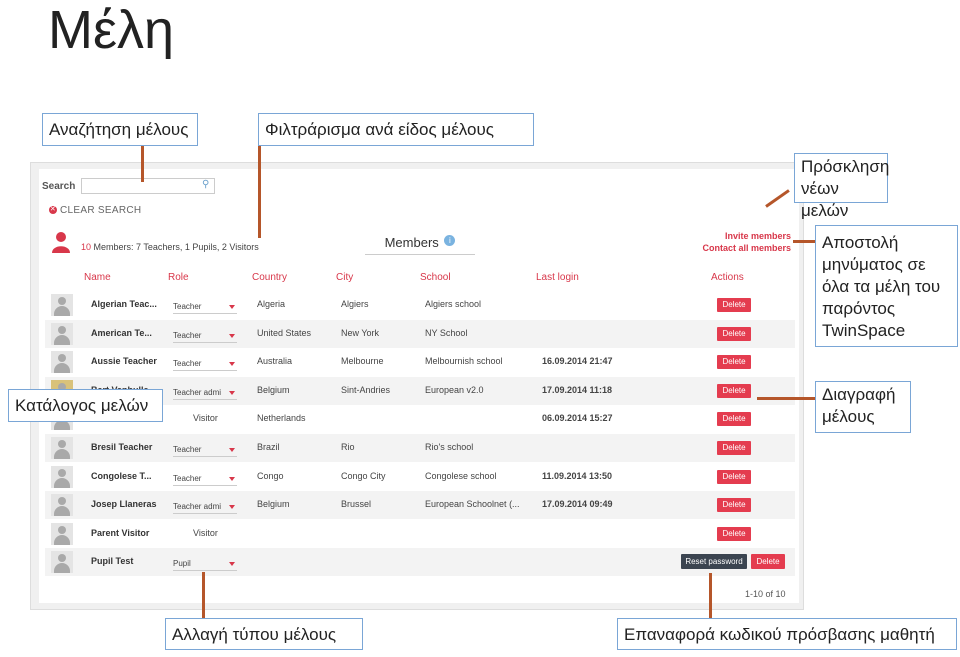 The width and height of the screenshot is (960, 657). I want to click on member-last-login: 06.09.2014 15:27, so click(577, 418).